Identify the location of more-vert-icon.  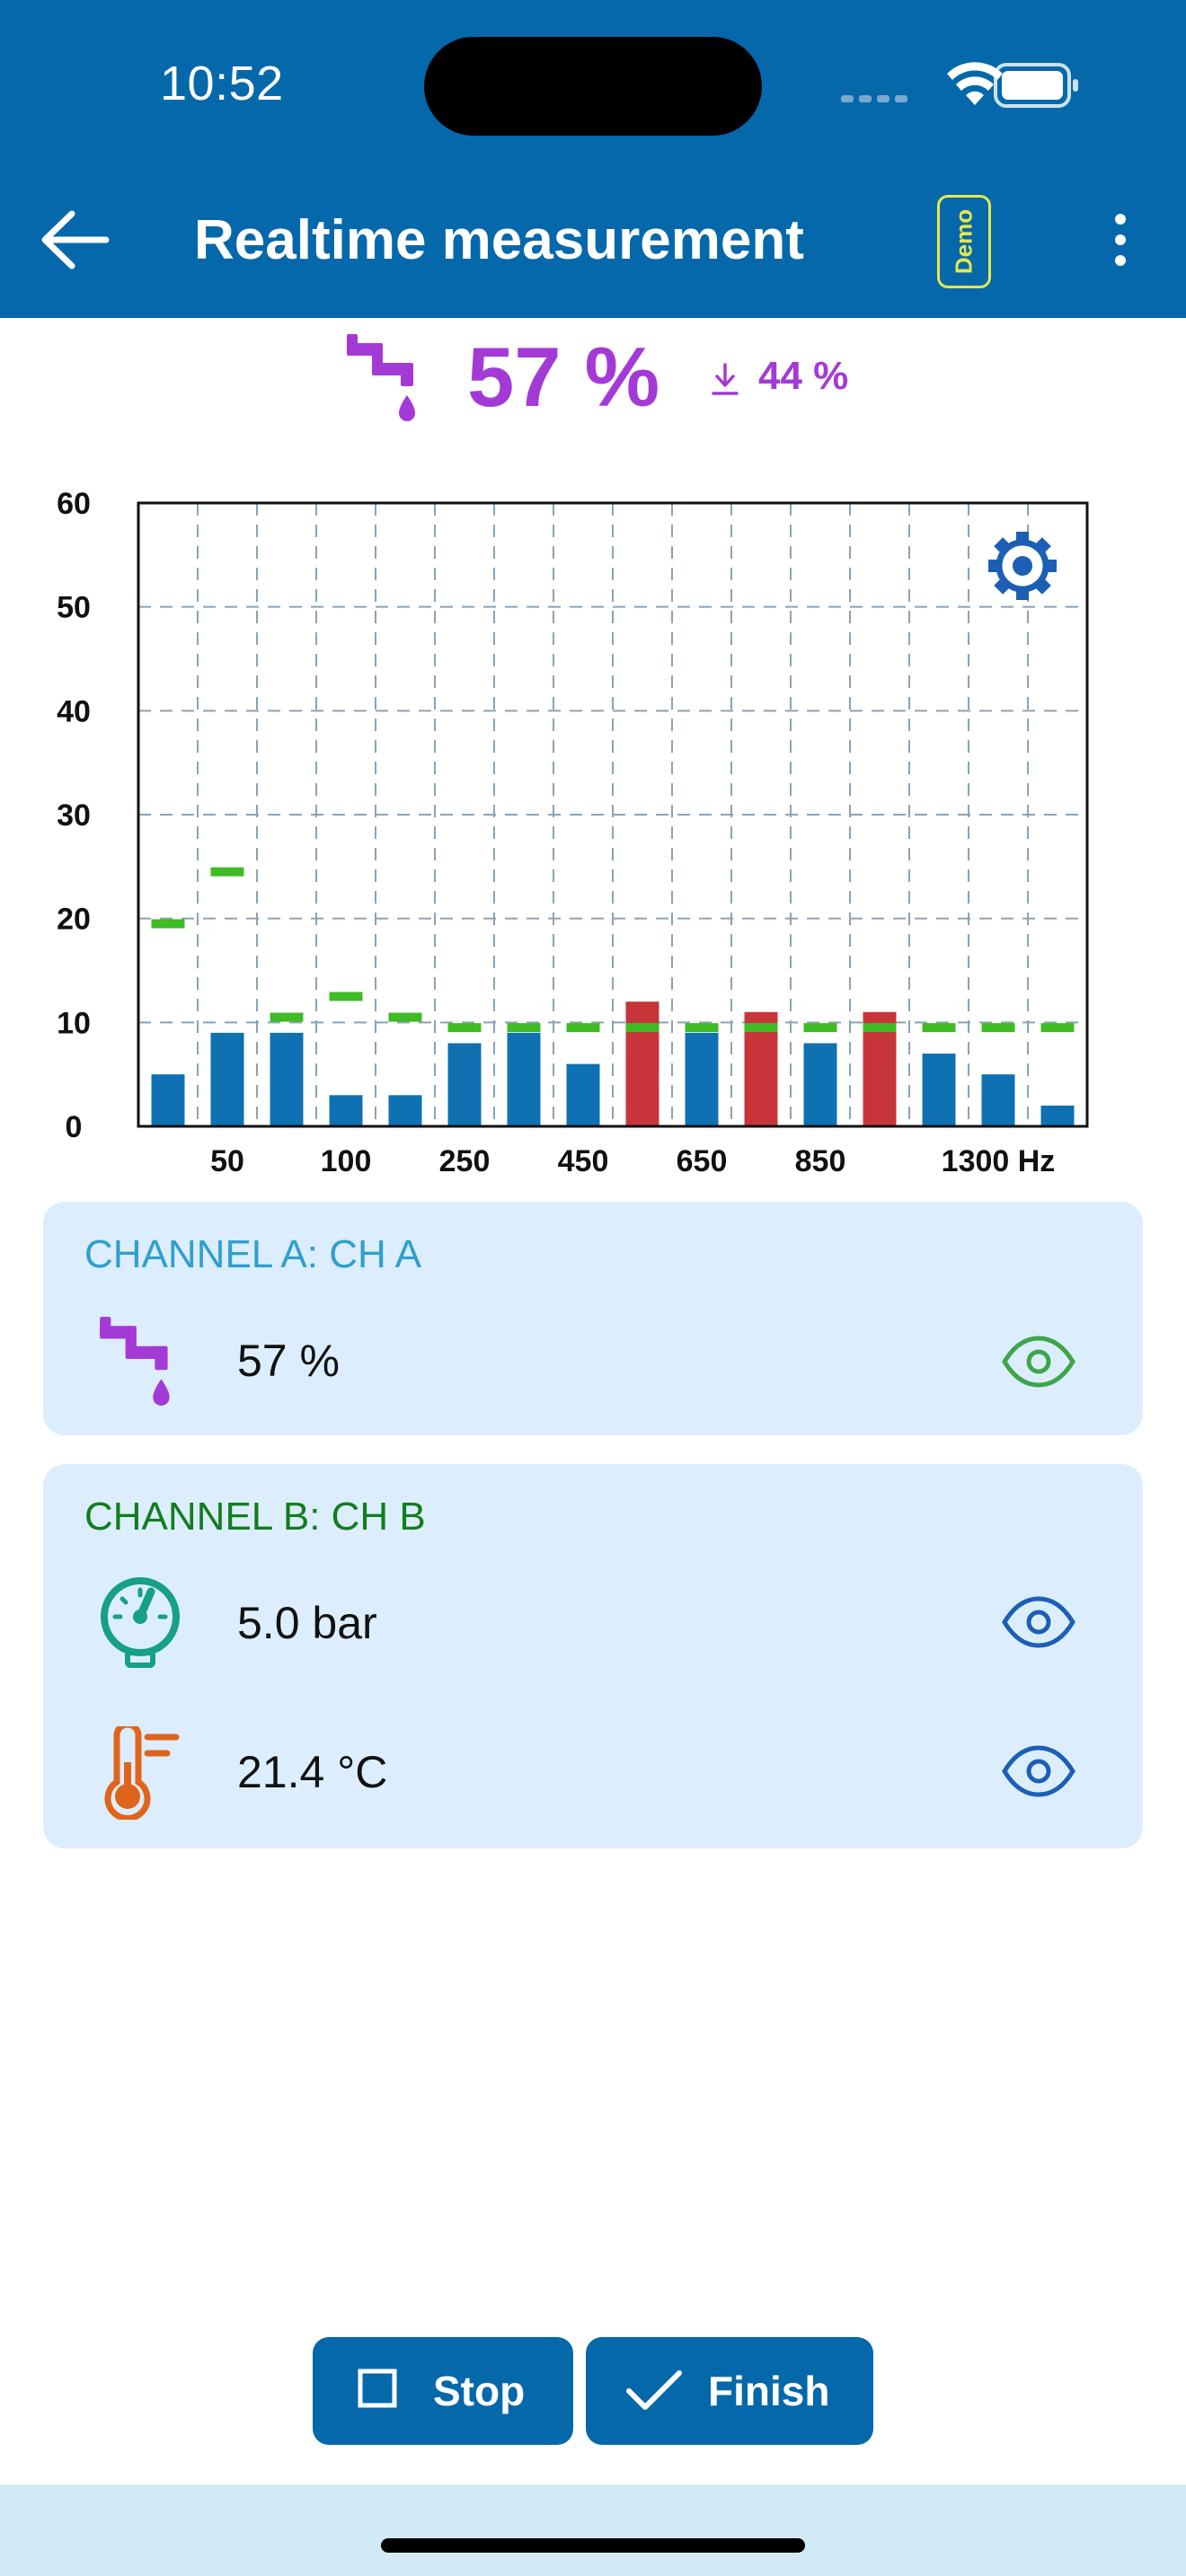
(1120, 219).